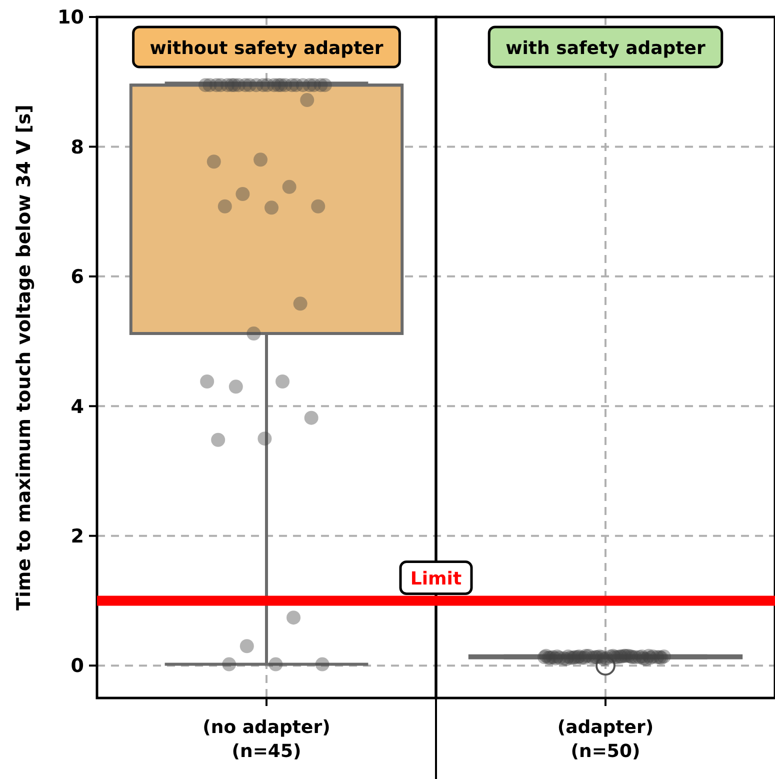 The image size is (775, 779). What do you see at coordinates (266, 739) in the screenshot?
I see `x-tick-label: (no adapter) (n=45)` at bounding box center [266, 739].